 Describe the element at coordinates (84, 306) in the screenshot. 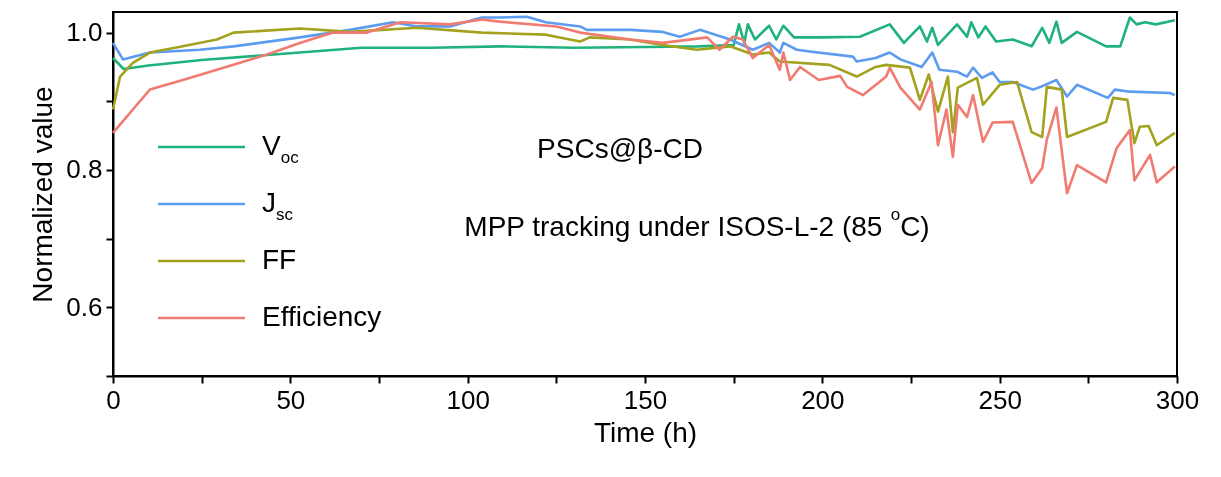

I see `y-tick-label: 0.6` at that location.